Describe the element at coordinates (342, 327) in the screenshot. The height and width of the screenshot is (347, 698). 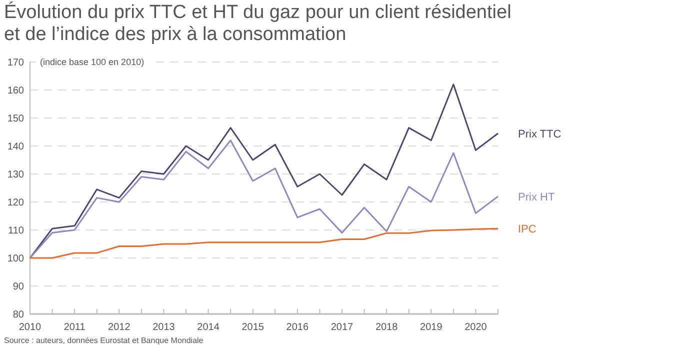
I see `x-tick-label: 2017` at that location.